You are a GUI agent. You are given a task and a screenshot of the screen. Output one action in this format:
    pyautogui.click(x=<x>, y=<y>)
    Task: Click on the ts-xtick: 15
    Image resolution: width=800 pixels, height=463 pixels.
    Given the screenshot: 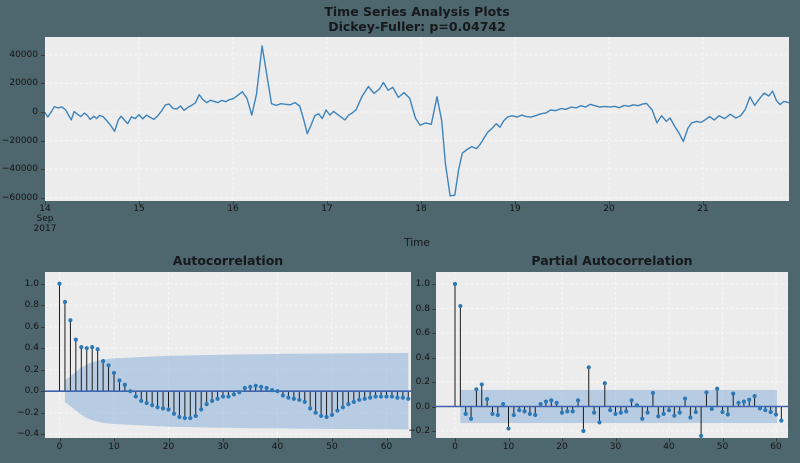 What is the action you would take?
    pyautogui.click(x=139, y=209)
    